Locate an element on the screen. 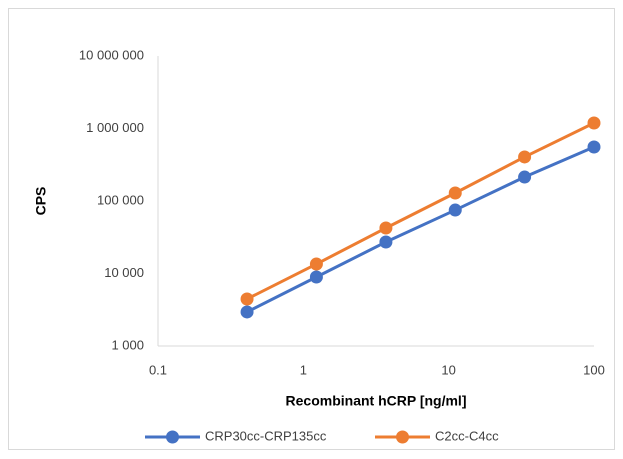 Image resolution: width=623 pixels, height=459 pixels. x-tick-label: 100 is located at coordinates (594, 369).